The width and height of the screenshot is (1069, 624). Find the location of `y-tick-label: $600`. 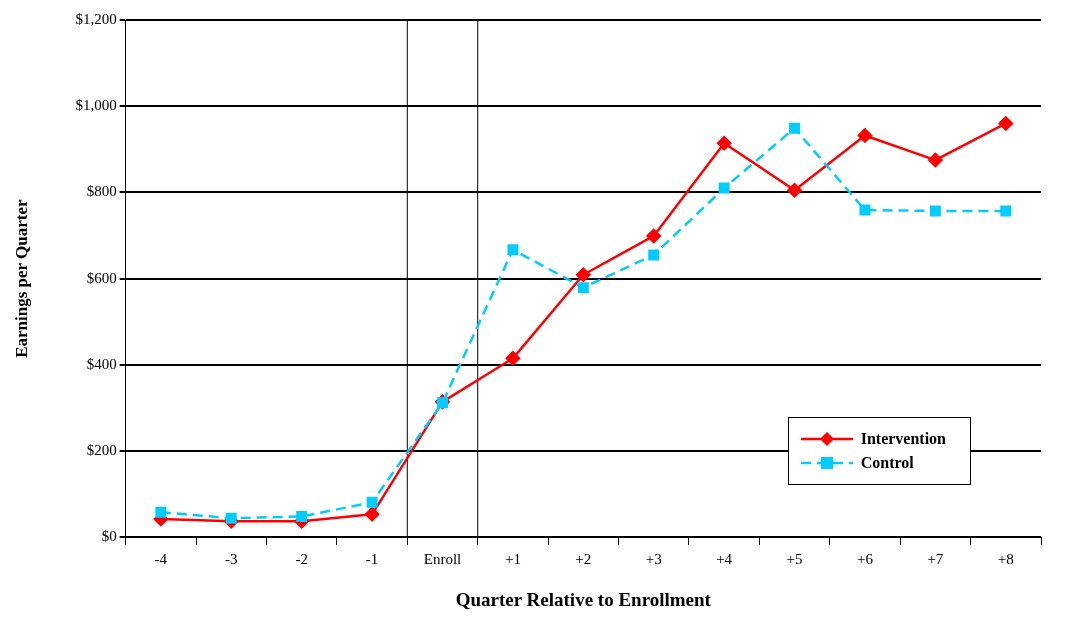

y-tick-label: $600 is located at coordinates (101, 277).